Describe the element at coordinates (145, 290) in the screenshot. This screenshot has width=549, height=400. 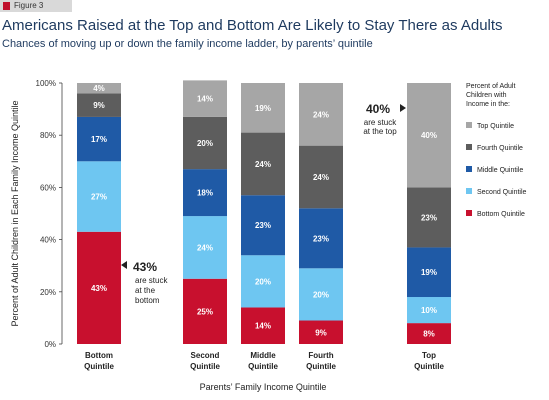
I see `annotation-text: at the` at that location.